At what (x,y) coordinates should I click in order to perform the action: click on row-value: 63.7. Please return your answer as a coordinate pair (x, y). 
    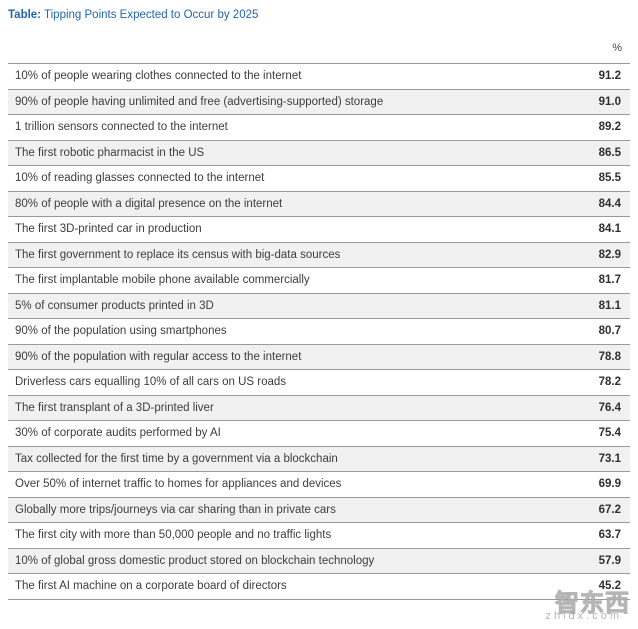
    Looking at the image, I should click on (609, 535).